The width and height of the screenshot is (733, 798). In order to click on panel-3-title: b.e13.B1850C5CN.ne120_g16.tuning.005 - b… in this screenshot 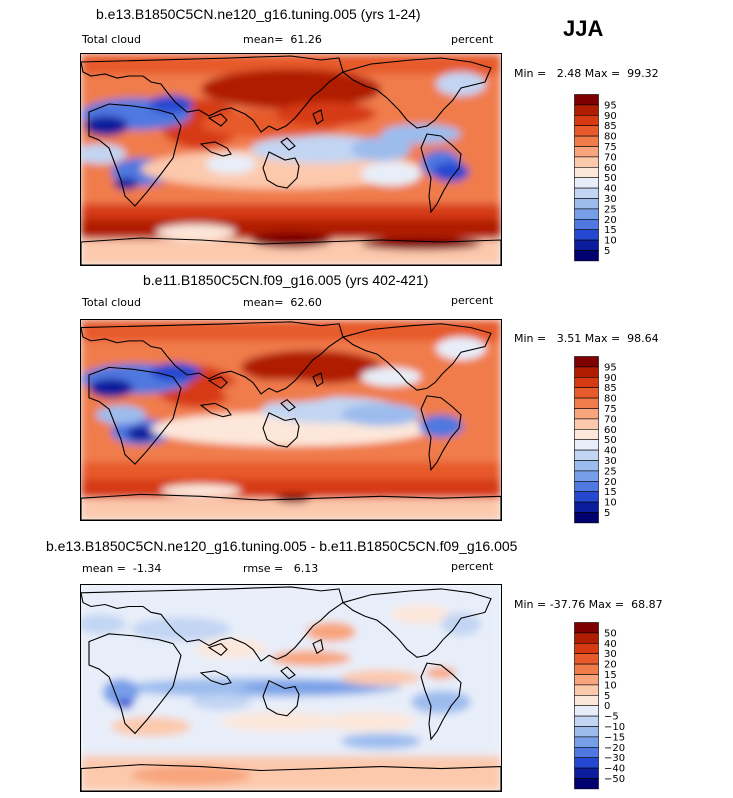, I will do `click(282, 546)`.